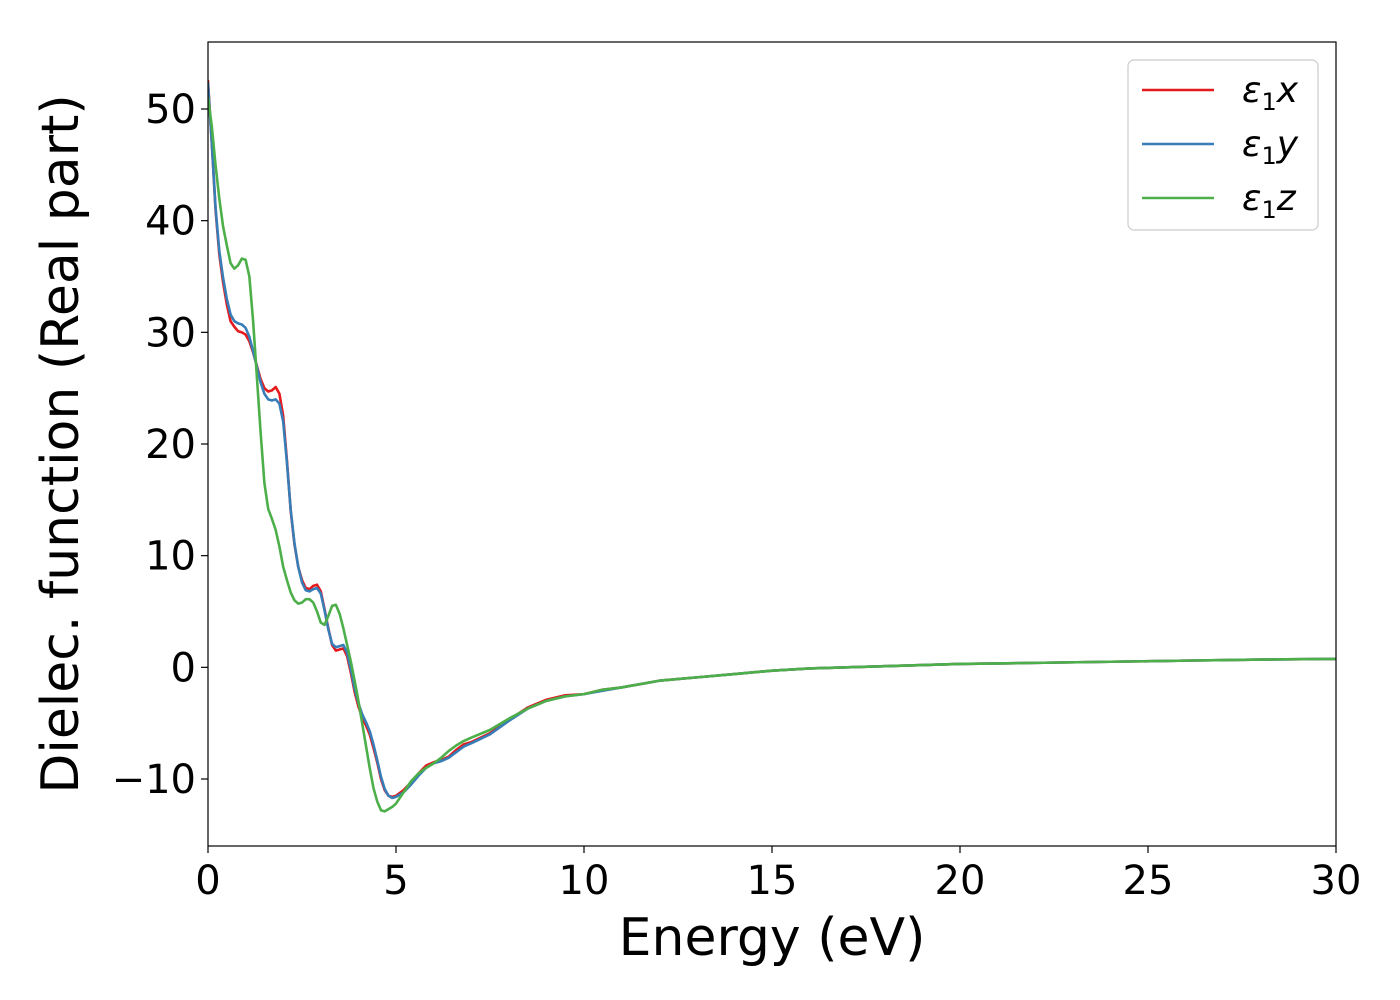 This screenshot has height=1000, width=1400. What do you see at coordinates (960, 881) in the screenshot?
I see `x-tick-label: 20` at bounding box center [960, 881].